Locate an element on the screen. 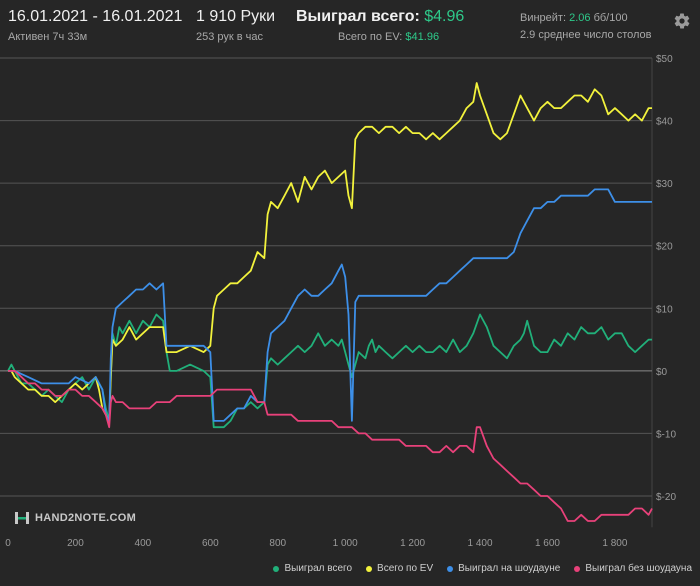 The image size is (700, 586). y-tick-label: $50 is located at coordinates (664, 59).